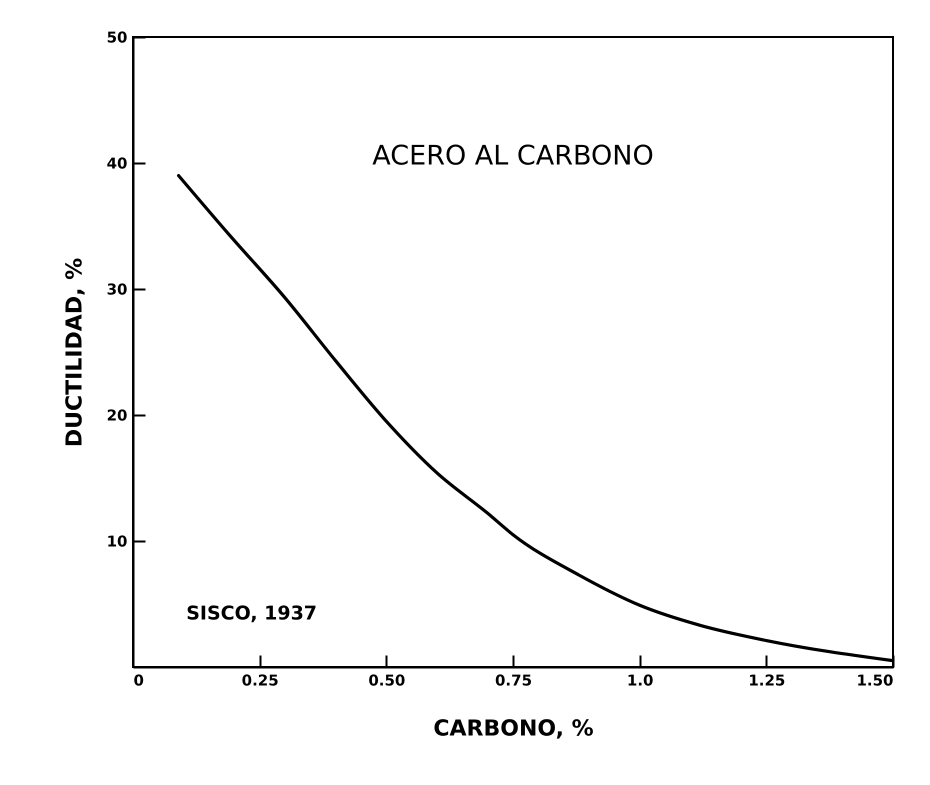 The width and height of the screenshot is (930, 785). What do you see at coordinates (117, 37) in the screenshot?
I see `y-tick-label: 50` at bounding box center [117, 37].